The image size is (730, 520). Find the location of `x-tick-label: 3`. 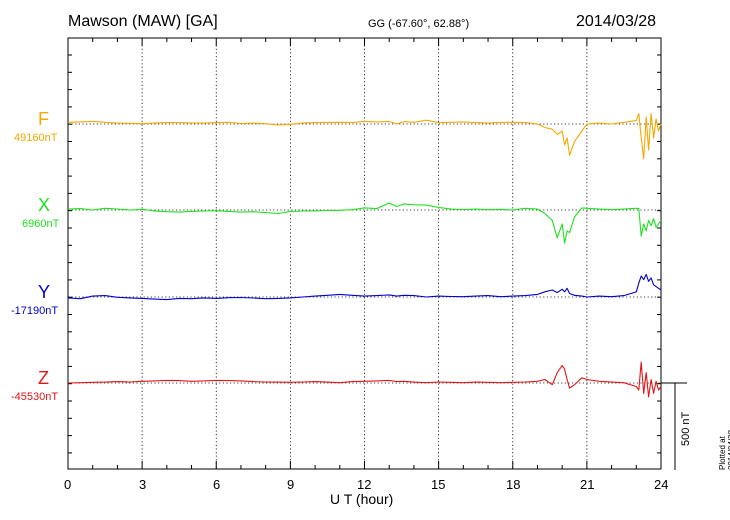

x-tick-label: 3 is located at coordinates (143, 484).